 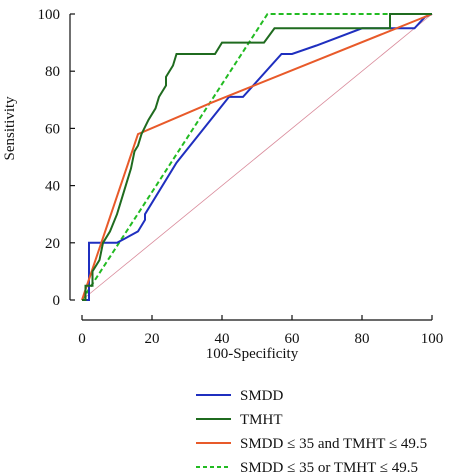 What do you see at coordinates (222, 339) in the screenshot?
I see `x-tick-label: 40` at bounding box center [222, 339].